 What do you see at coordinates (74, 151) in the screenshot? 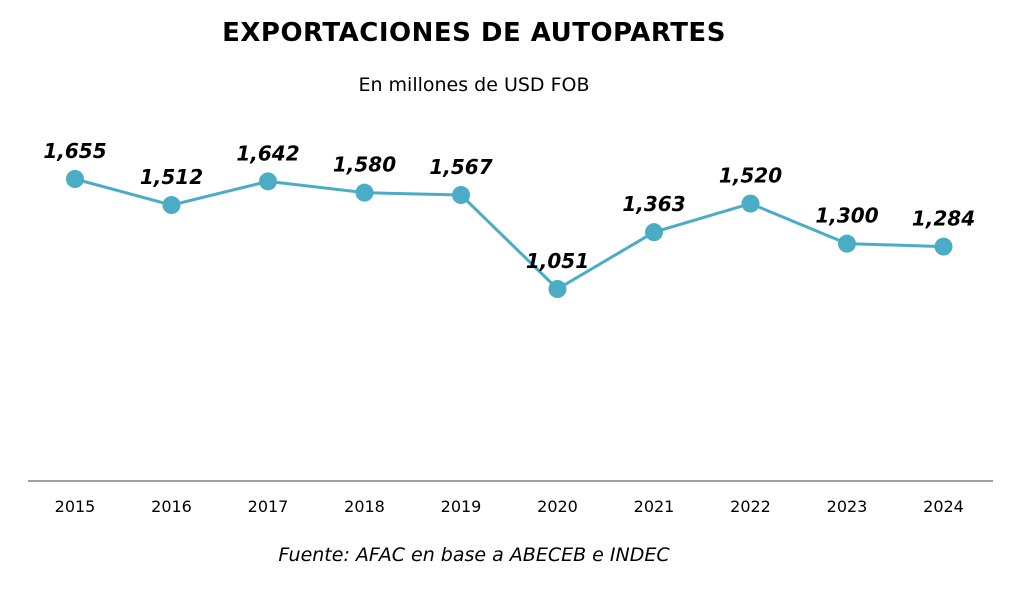
I see `data-label-2015: 1,655` at bounding box center [74, 151].